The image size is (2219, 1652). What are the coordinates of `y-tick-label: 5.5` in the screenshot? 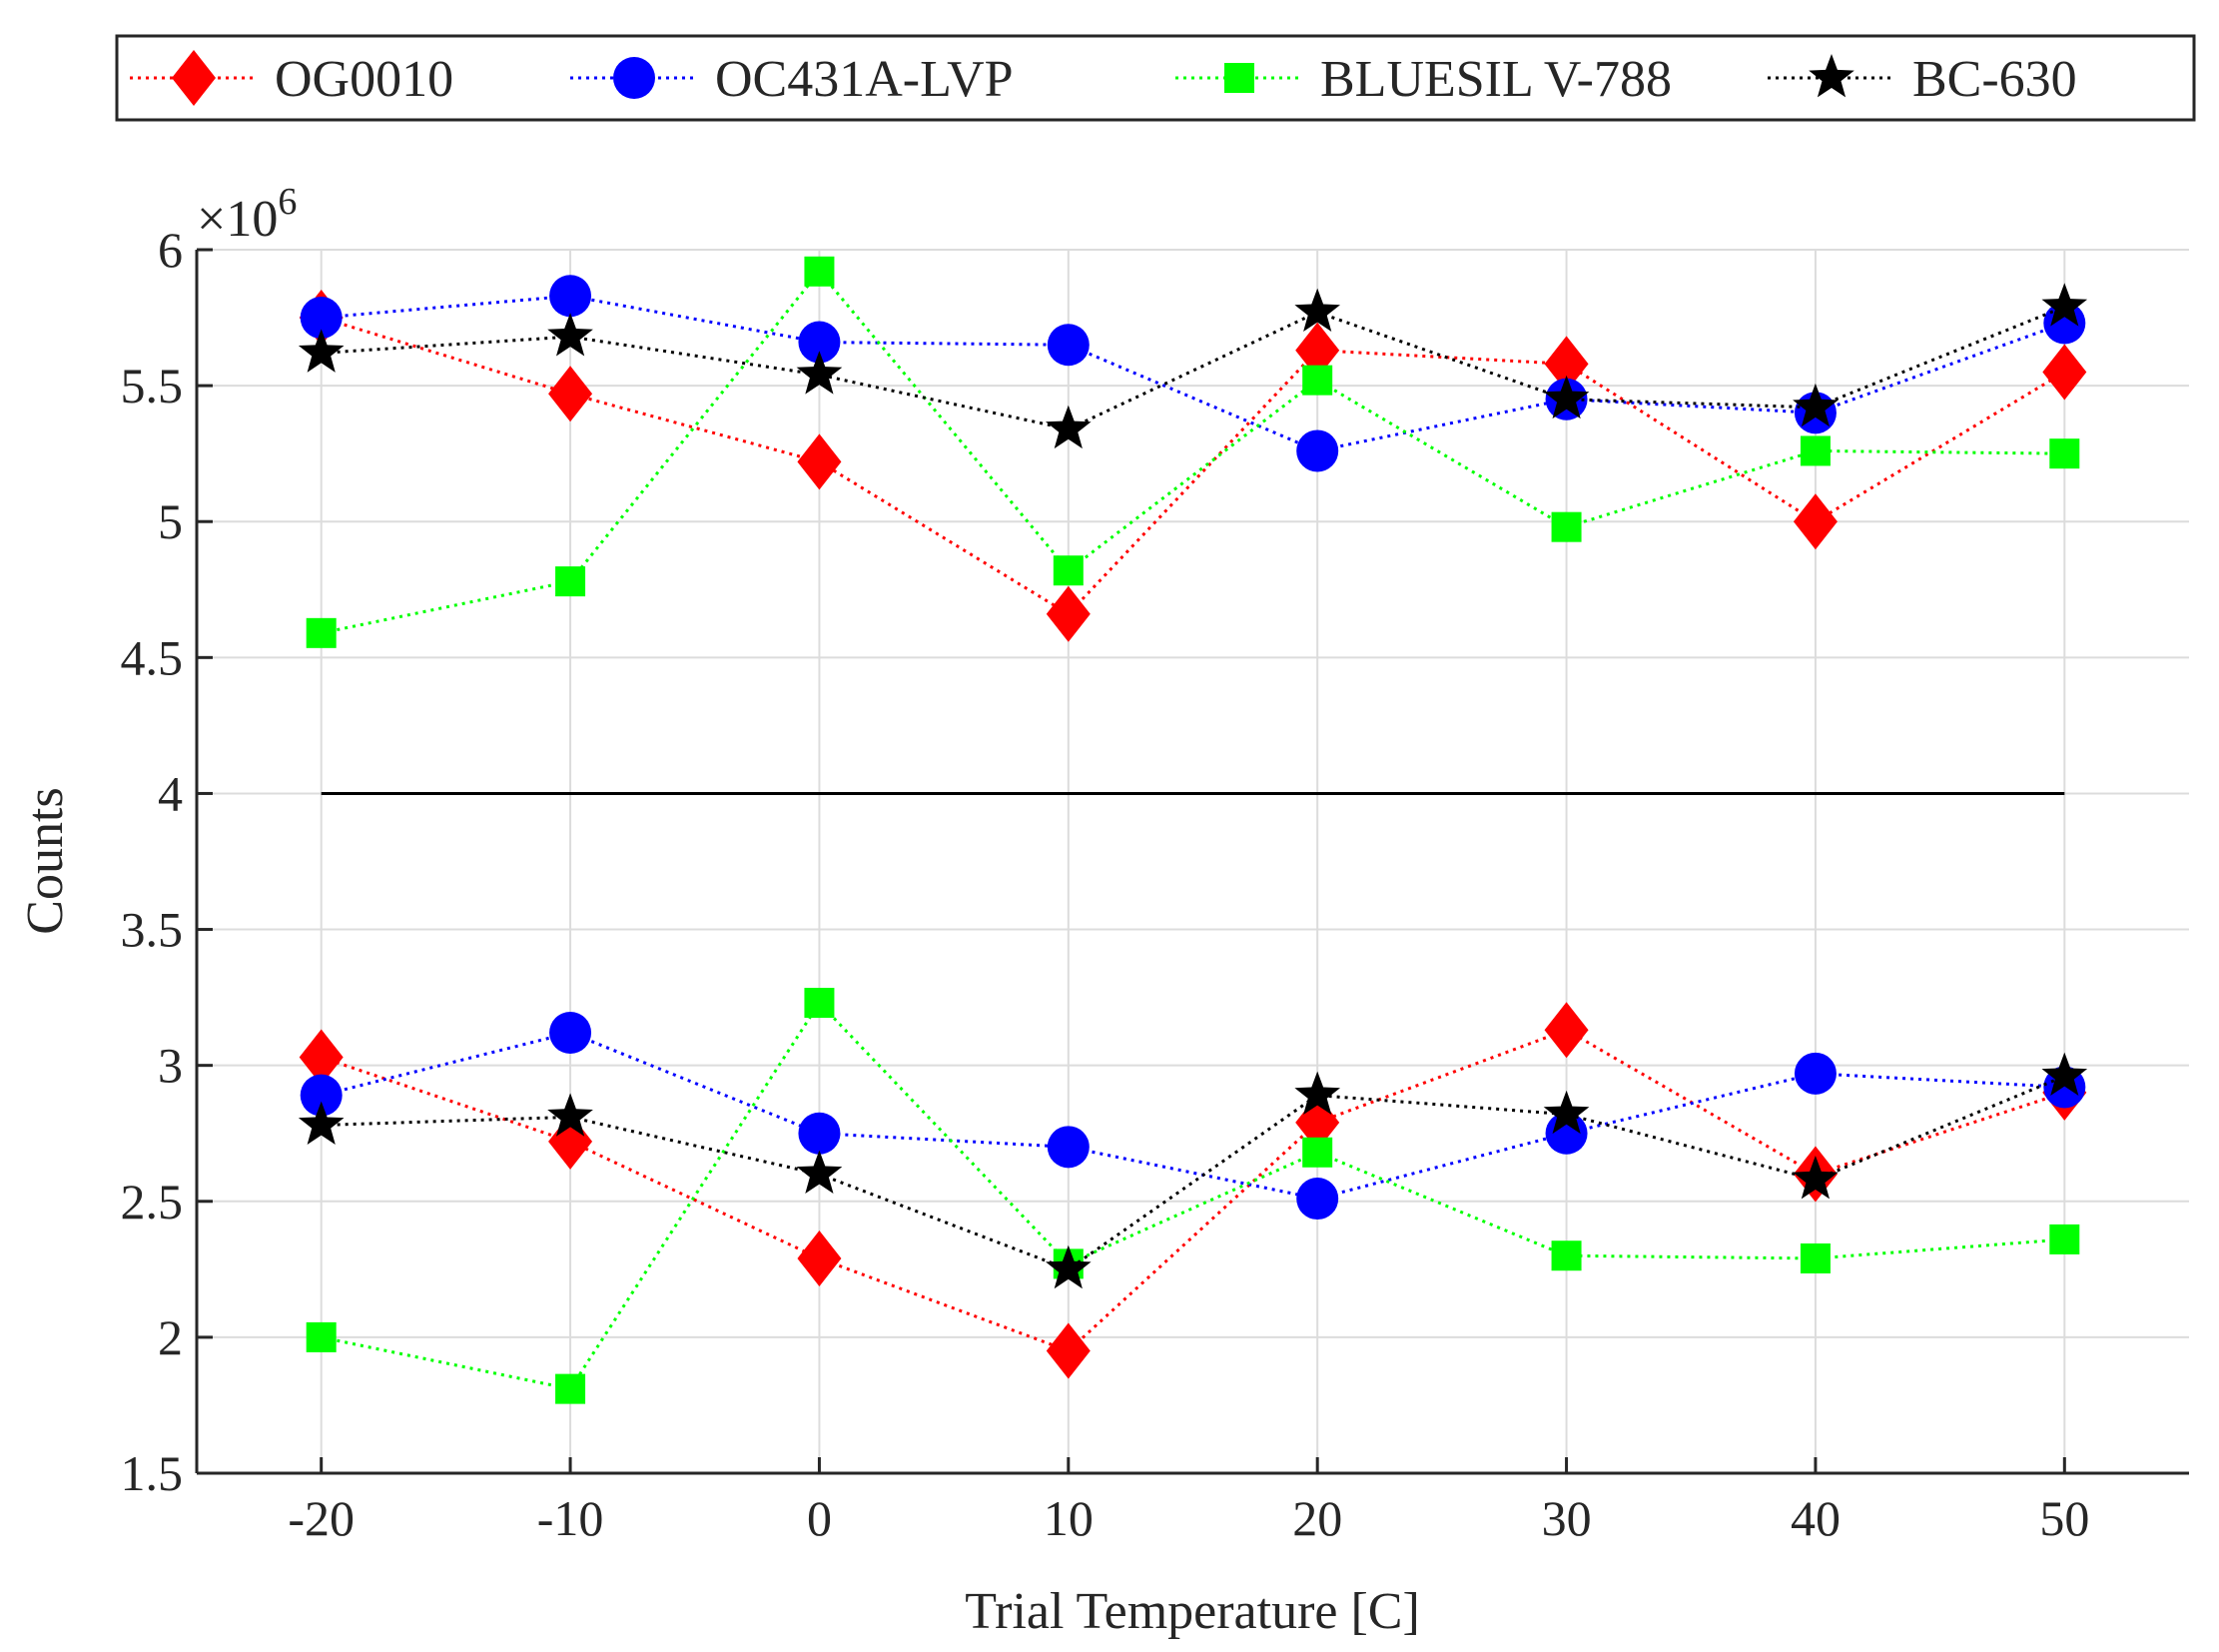 It's located at (152, 385).